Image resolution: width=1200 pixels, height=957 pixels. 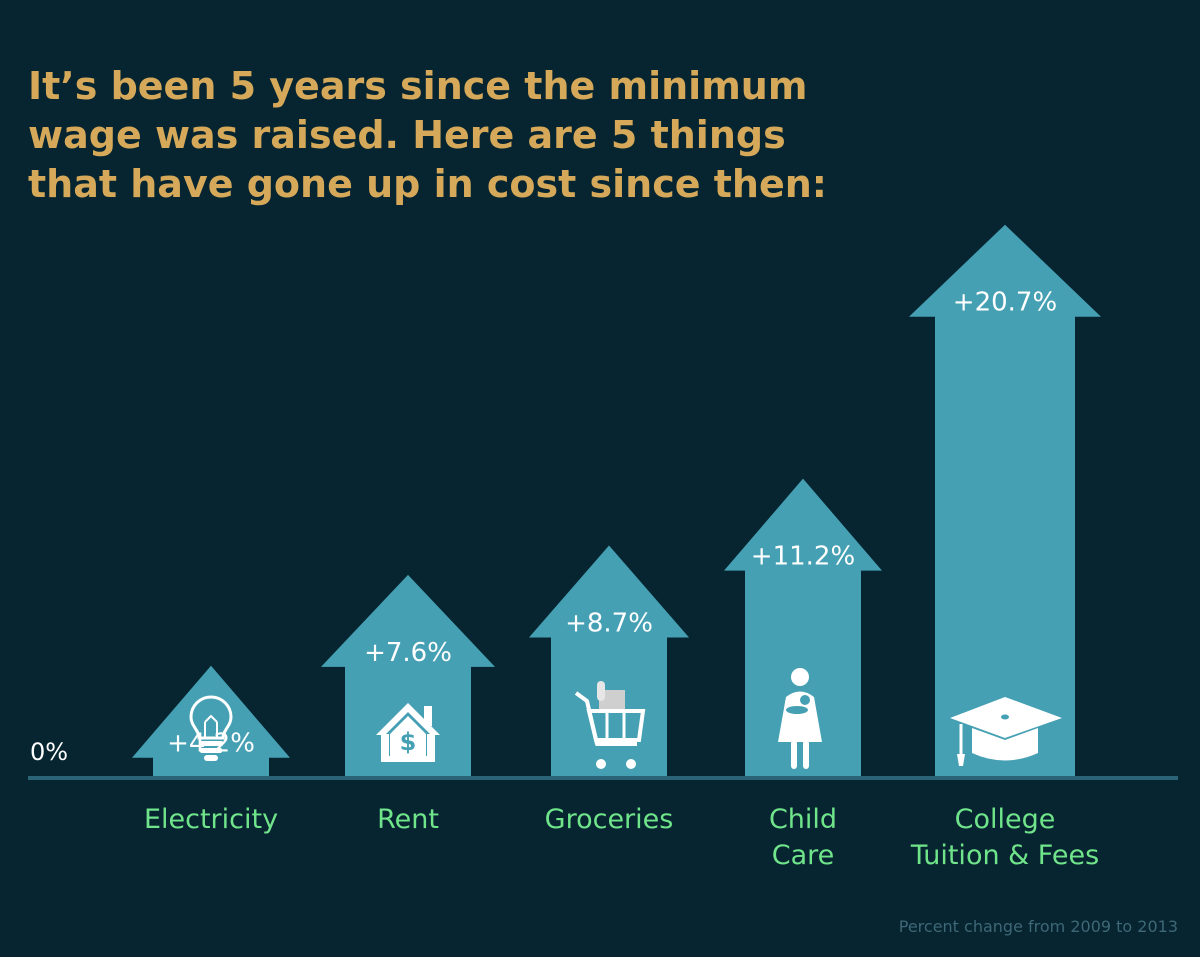 What do you see at coordinates (1004, 855) in the screenshot?
I see `category-label: Tuition & Fees` at bounding box center [1004, 855].